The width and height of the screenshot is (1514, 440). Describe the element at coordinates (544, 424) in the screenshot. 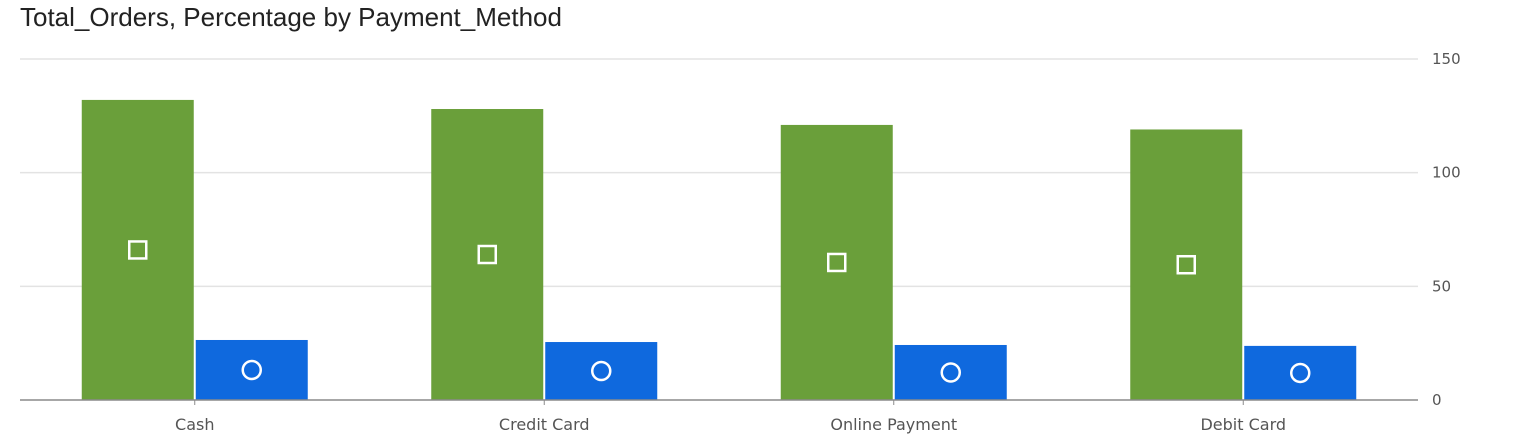

I see `x-tick-label: Credit Card` at that location.